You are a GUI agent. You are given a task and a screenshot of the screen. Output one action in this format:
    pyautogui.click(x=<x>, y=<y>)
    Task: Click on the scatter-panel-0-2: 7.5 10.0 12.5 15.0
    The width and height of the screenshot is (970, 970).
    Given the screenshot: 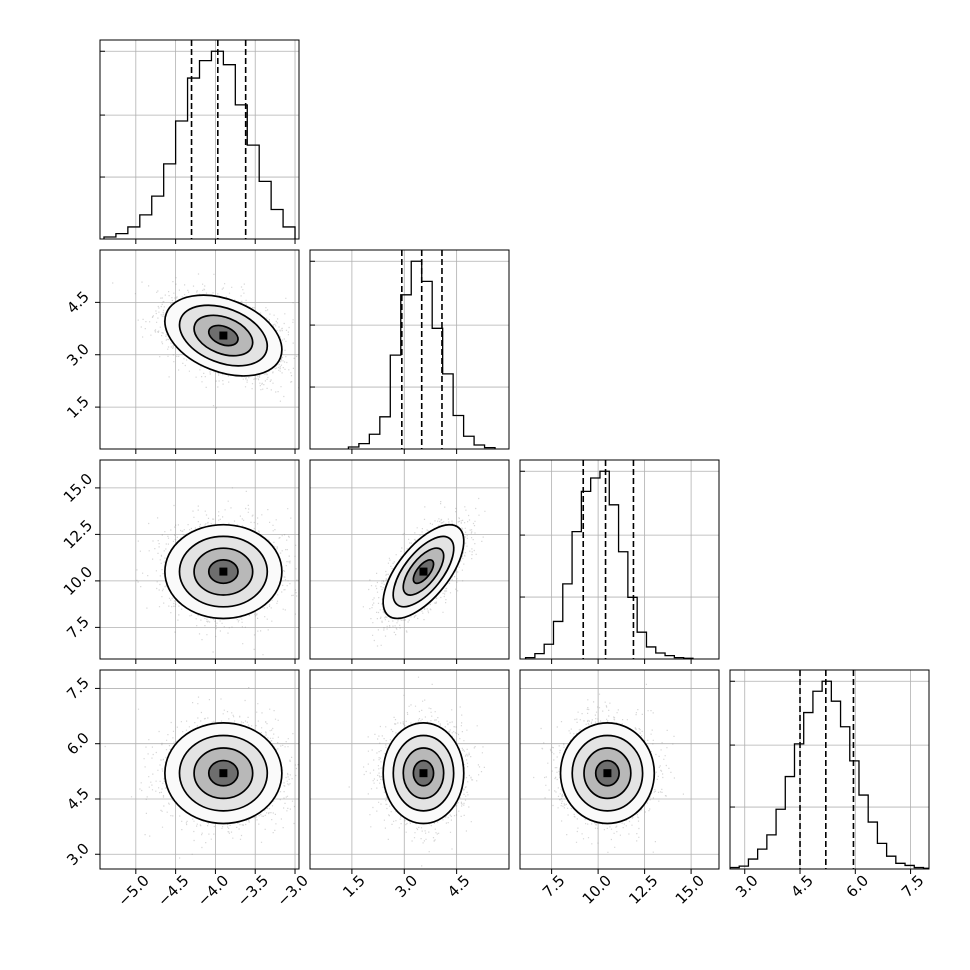 What is the action you would take?
    pyautogui.click(x=180, y=561)
    